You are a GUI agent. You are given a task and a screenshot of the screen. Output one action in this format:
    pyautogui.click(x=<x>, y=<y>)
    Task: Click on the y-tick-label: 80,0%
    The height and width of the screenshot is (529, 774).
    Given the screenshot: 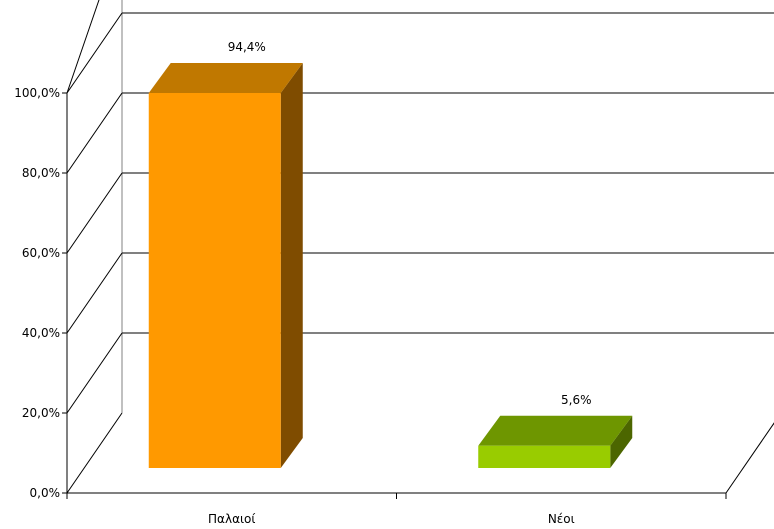 What is the action you would take?
    pyautogui.click(x=41, y=173)
    